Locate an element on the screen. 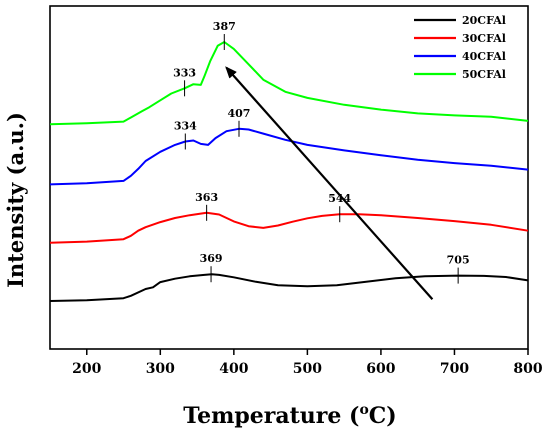 This screenshot has width=550, height=435. x-tick-label-300: 300 is located at coordinates (160, 369).